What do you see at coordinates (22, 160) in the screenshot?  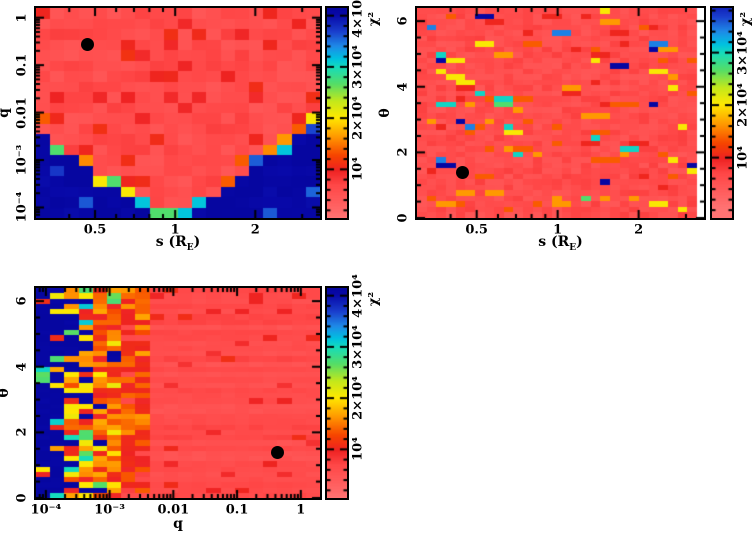 I see `y-tick-label: 10⁻³` at bounding box center [22, 160].